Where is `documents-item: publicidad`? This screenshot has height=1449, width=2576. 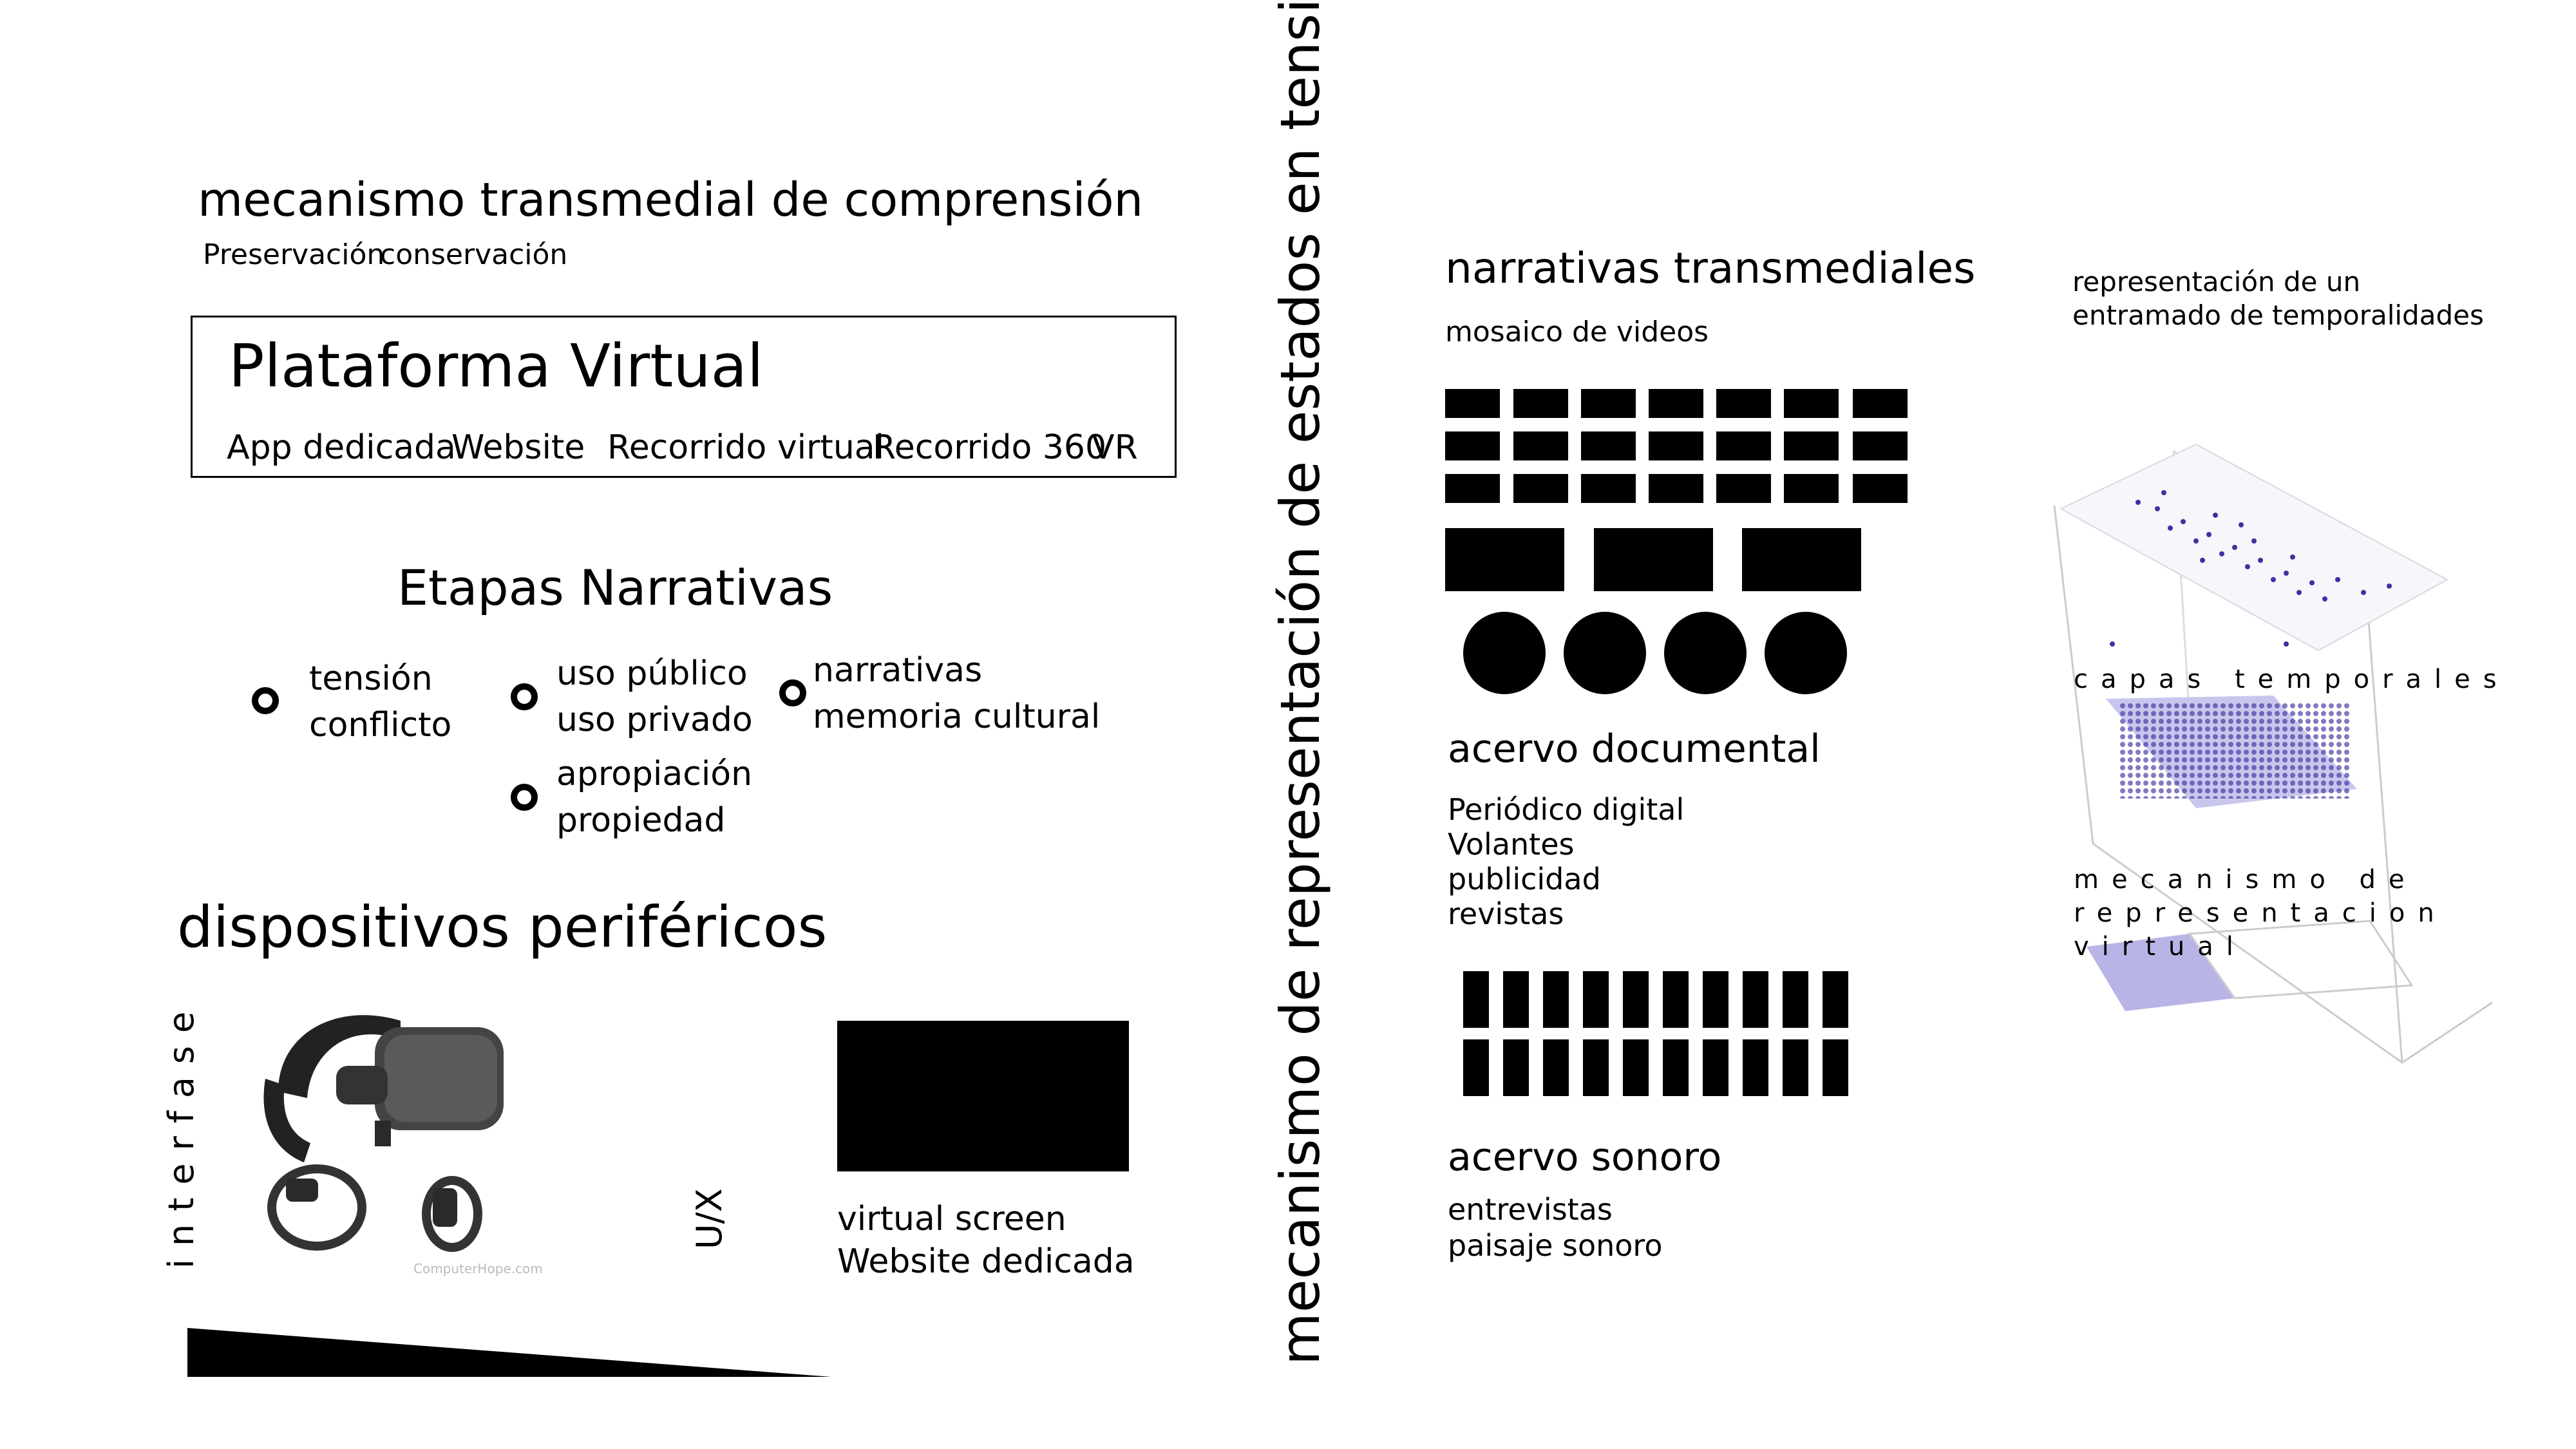 documents-item: publicidad is located at coordinates (1525, 879).